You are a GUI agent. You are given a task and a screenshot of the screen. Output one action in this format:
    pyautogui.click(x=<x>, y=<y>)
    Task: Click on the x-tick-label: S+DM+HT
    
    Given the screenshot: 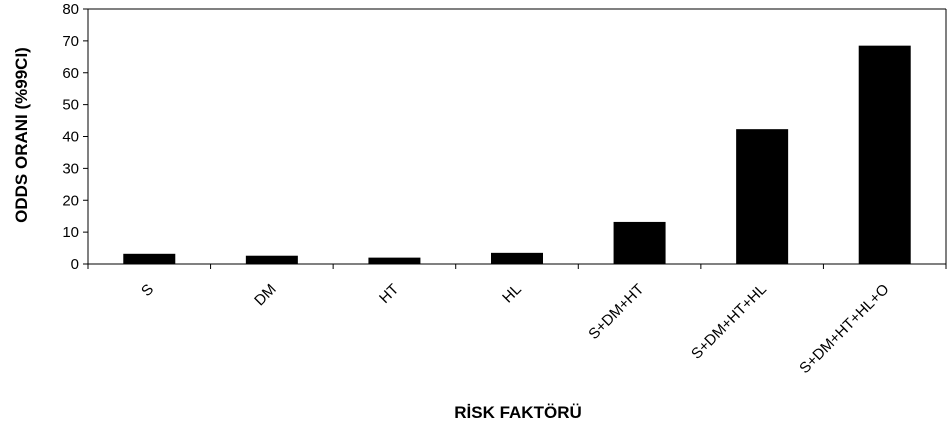 What is the action you would take?
    pyautogui.click(x=616, y=312)
    